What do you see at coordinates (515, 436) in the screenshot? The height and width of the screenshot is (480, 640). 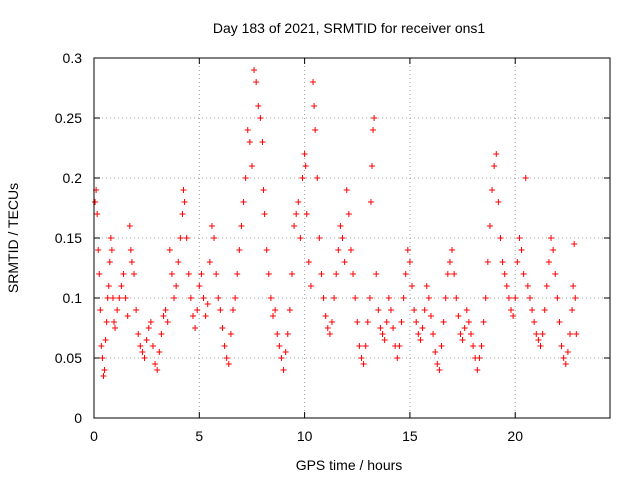 I see `x-tick-label: 20` at bounding box center [515, 436].